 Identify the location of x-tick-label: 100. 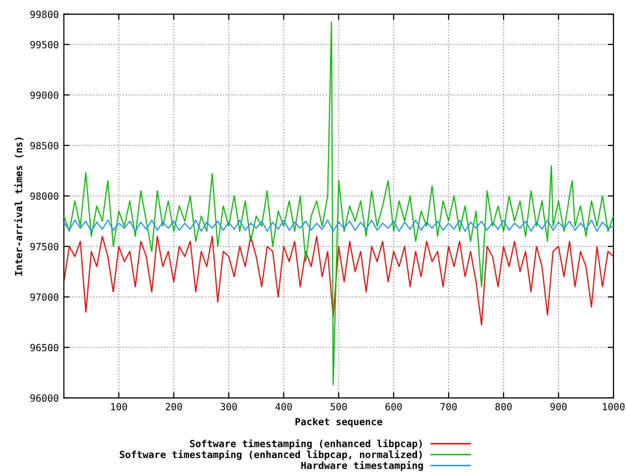
(119, 406).